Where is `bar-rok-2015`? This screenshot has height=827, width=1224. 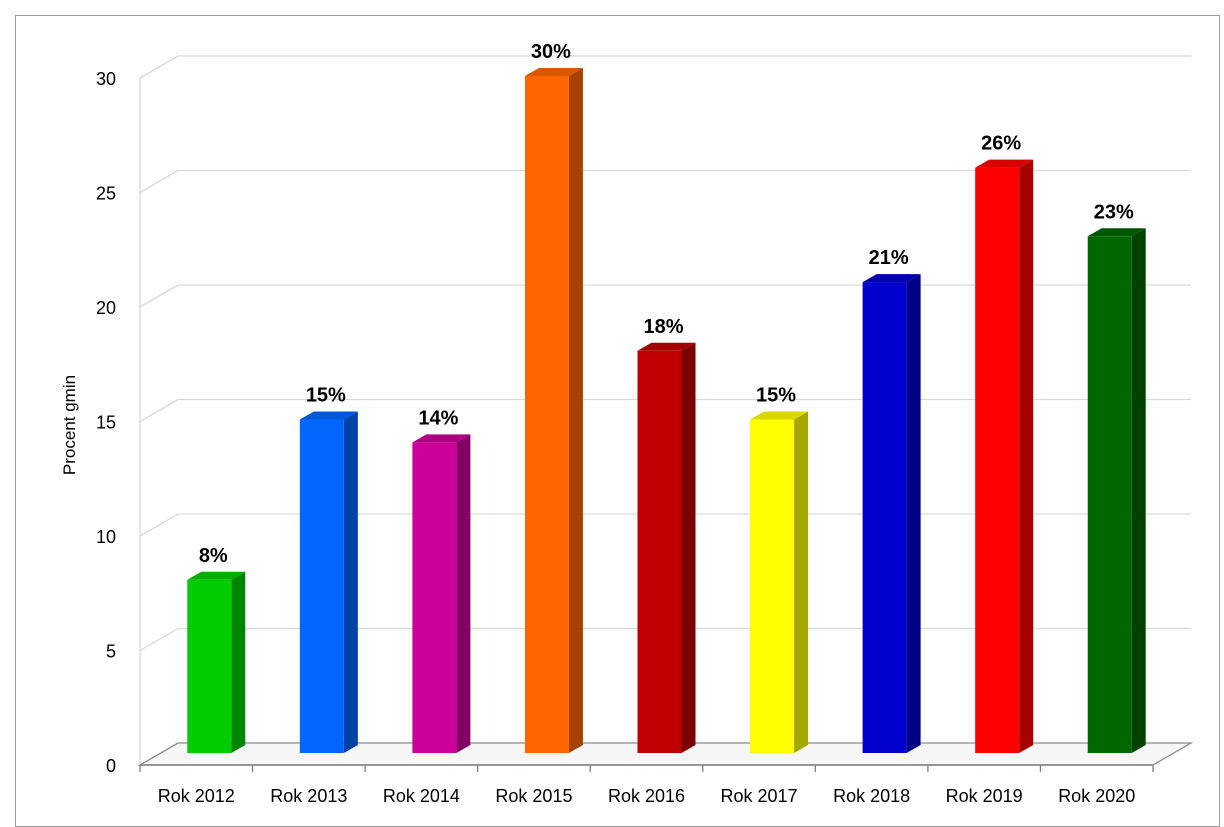
bar-rok-2015 is located at coordinates (553, 410).